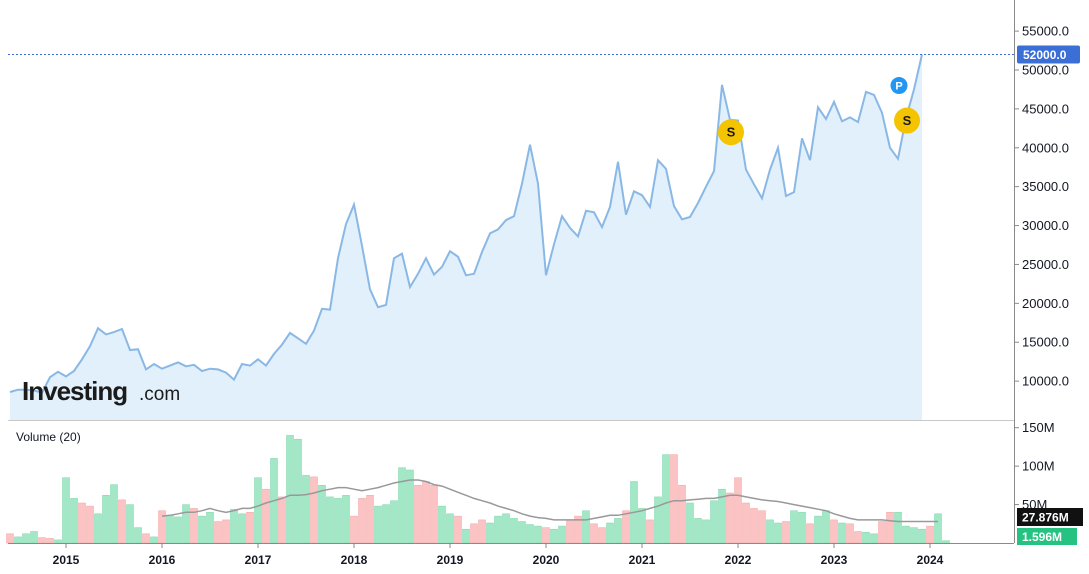  What do you see at coordinates (1045, 342) in the screenshot?
I see `price-y-tick-label: 15000.0` at bounding box center [1045, 342].